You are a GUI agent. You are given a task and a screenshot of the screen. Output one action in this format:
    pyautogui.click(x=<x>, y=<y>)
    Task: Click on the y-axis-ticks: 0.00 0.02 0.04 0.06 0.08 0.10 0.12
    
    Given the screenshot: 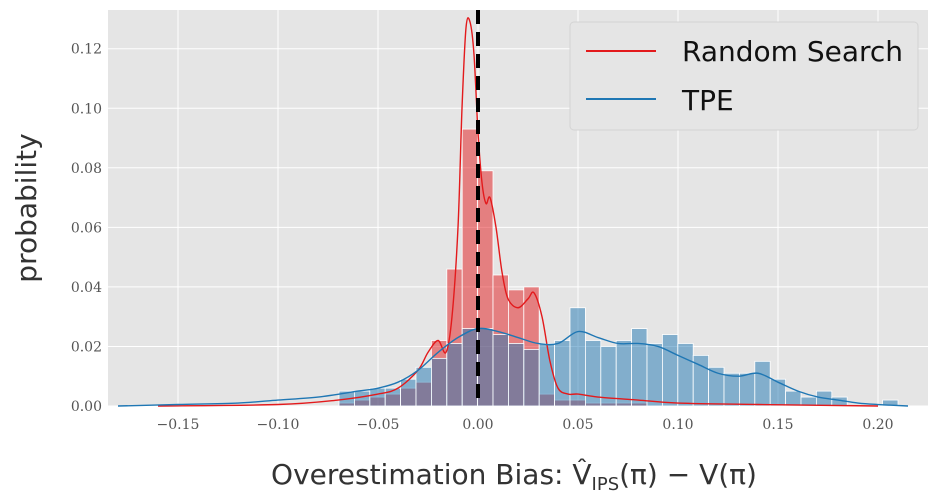 What is the action you would take?
    pyautogui.click(x=86, y=228)
    